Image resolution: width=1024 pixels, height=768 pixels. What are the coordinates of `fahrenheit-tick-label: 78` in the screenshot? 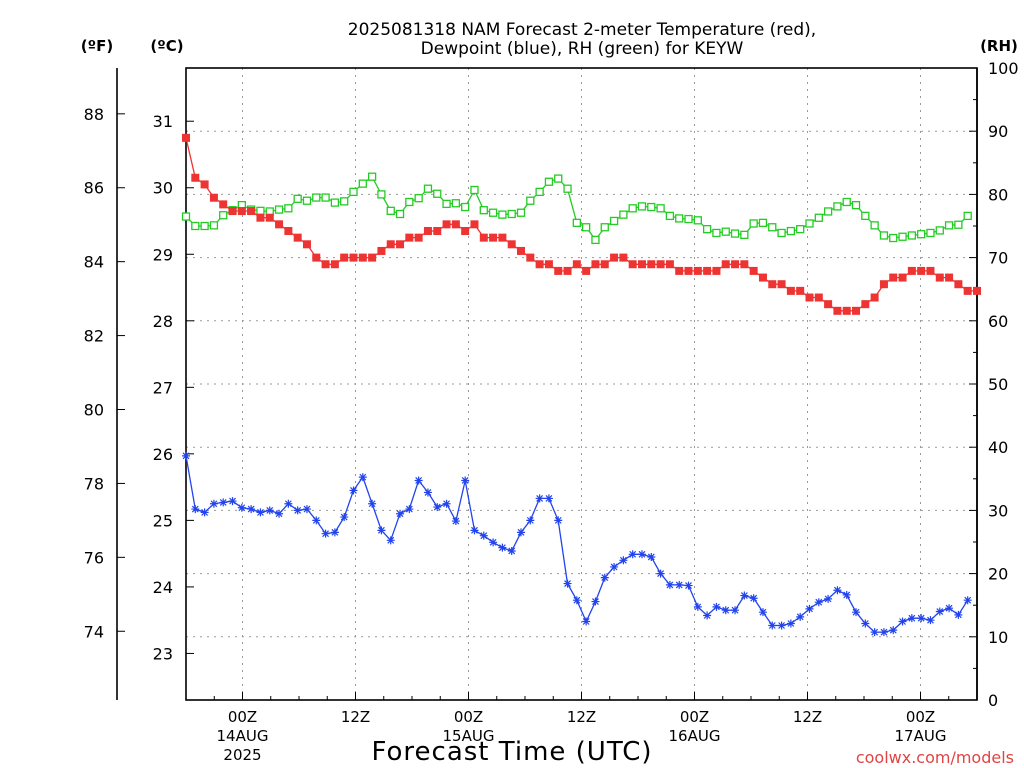 It's located at (94, 483).